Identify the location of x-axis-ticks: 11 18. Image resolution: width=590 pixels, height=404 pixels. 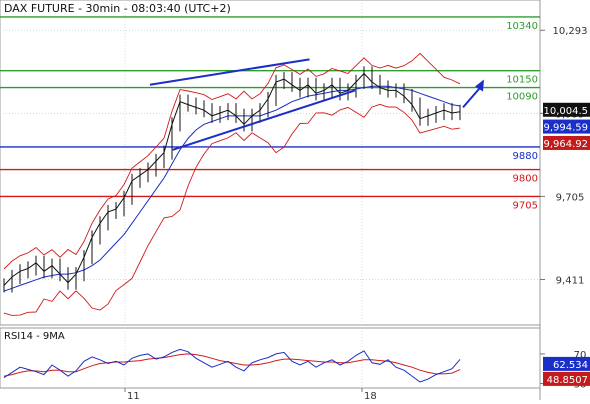
(250, 395).